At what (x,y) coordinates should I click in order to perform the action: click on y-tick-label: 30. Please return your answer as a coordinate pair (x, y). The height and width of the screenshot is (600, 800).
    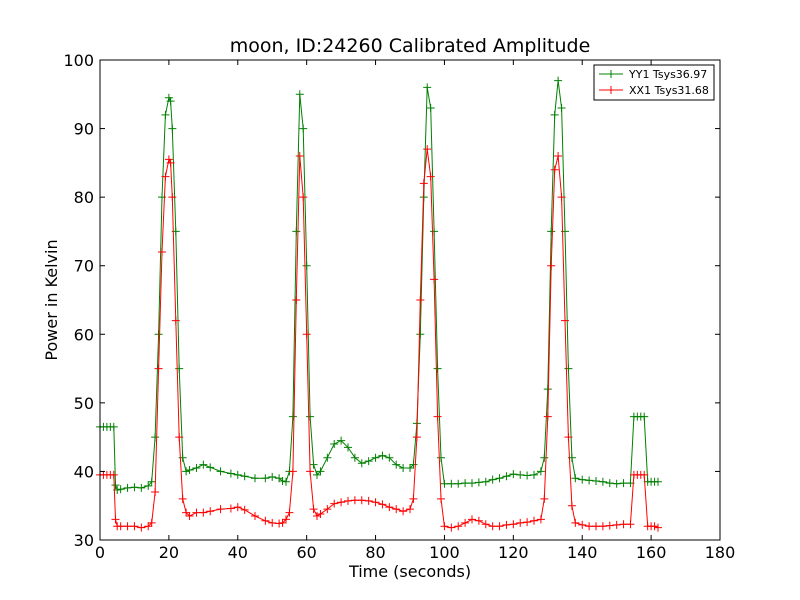
    Looking at the image, I should click on (84, 540).